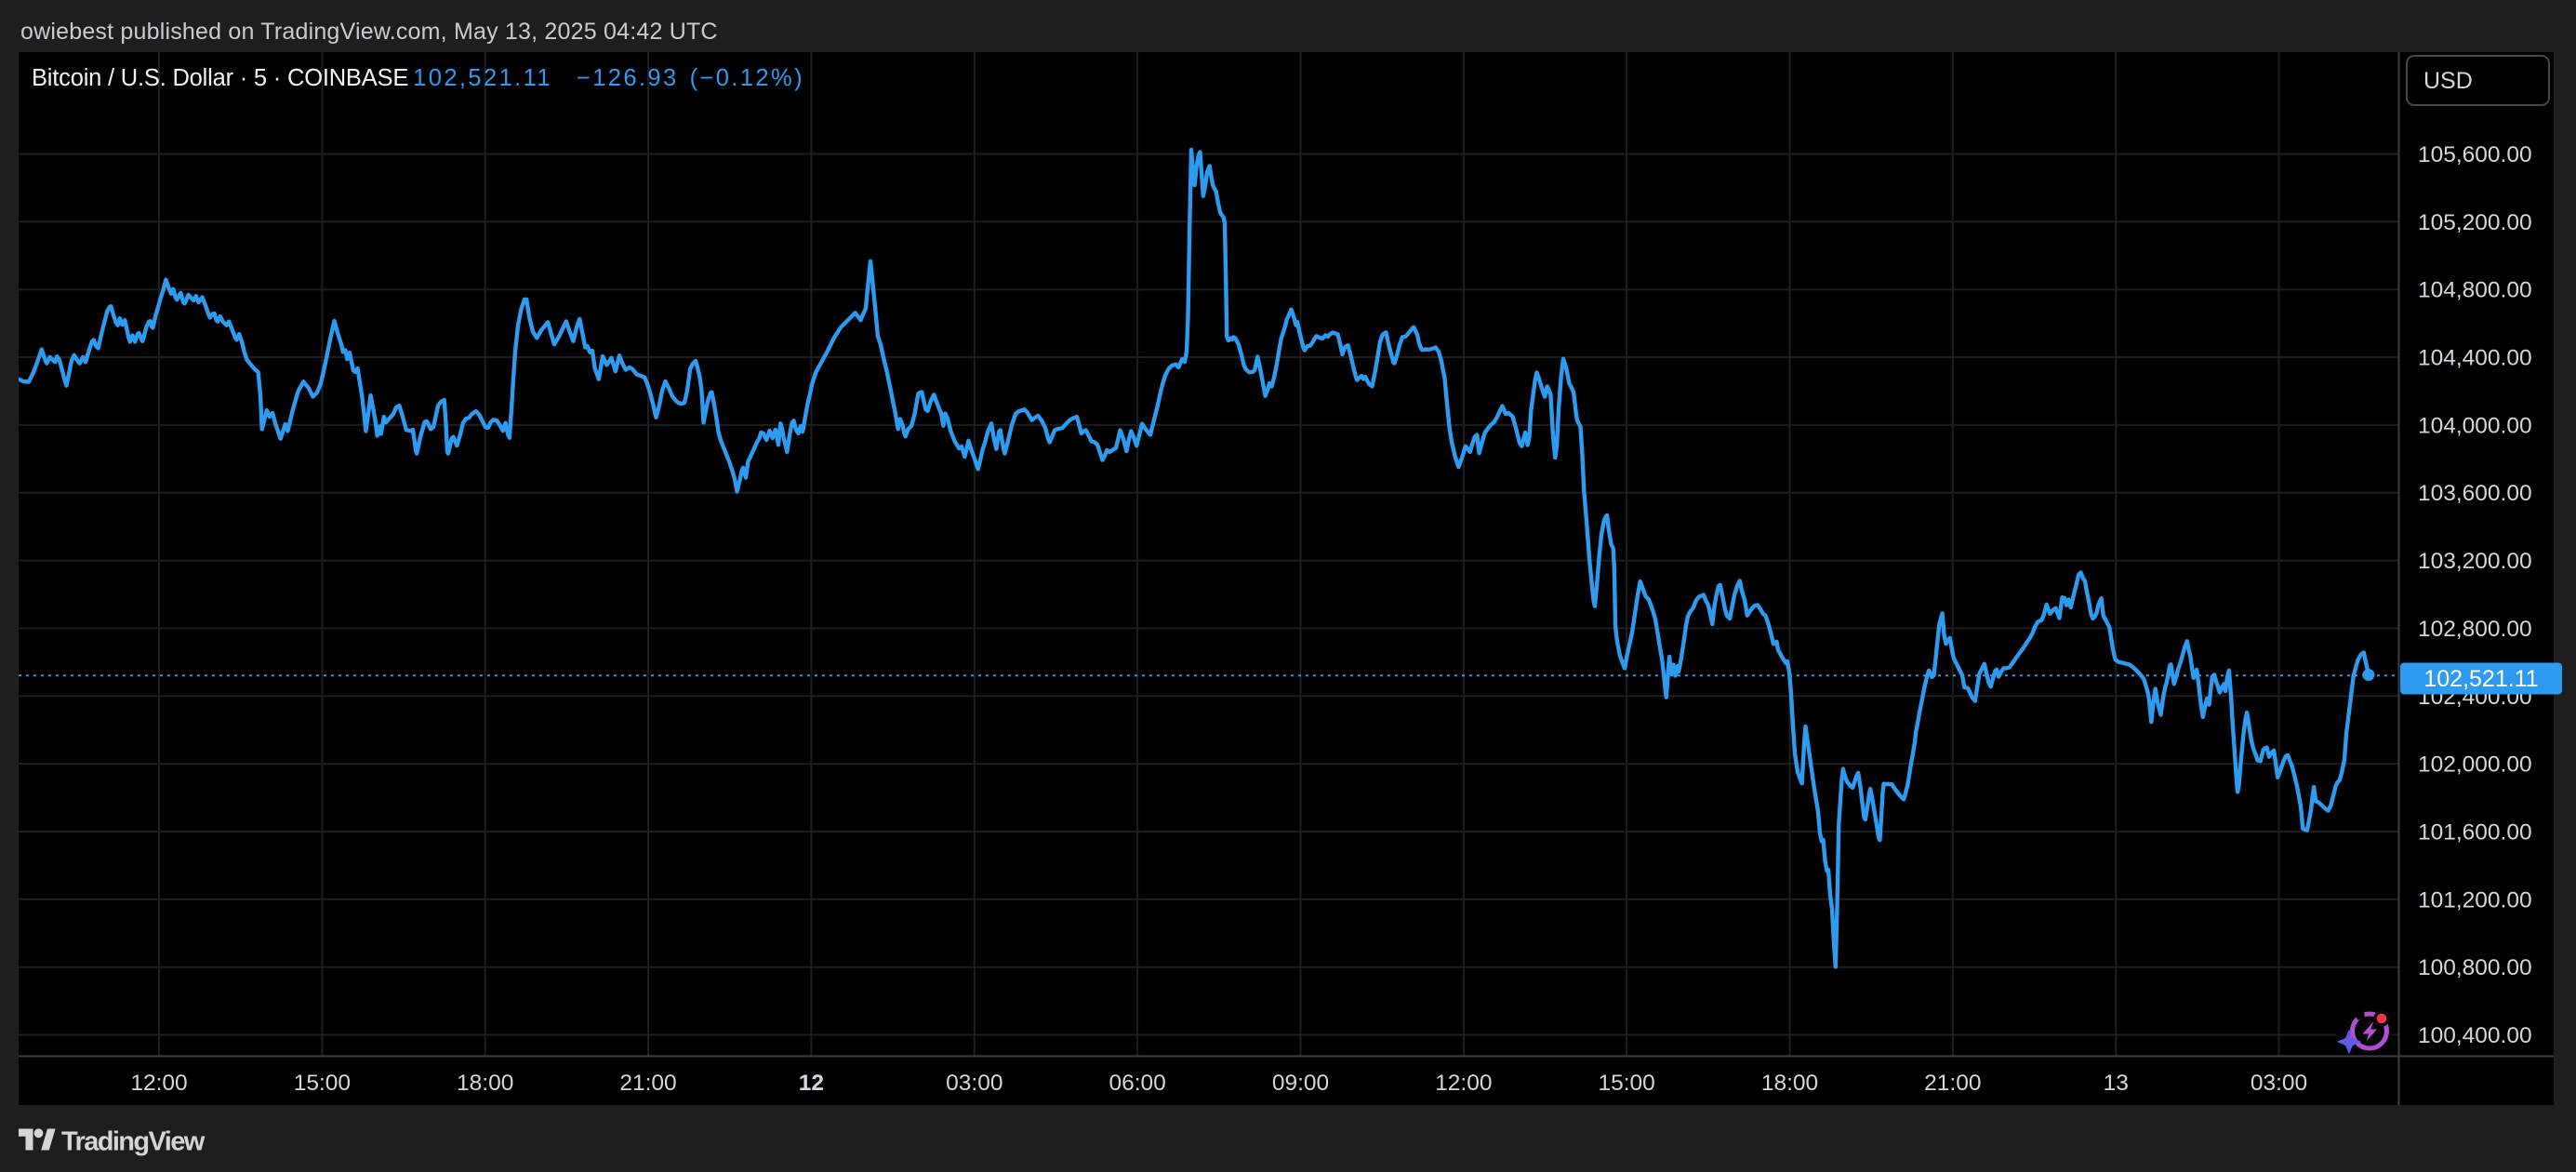 This screenshot has height=1172, width=2576. I want to click on svg-text: 12, so click(811, 1083).